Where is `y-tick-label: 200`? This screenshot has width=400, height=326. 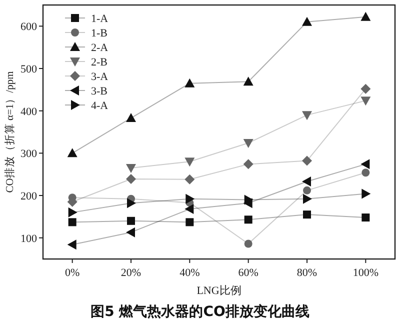
y-tick-label: 200 is located at coordinates (29, 196).